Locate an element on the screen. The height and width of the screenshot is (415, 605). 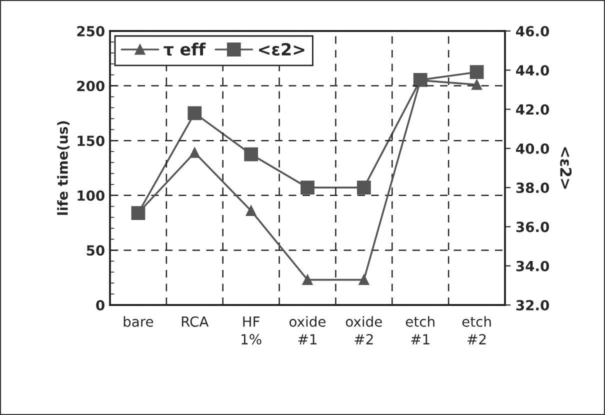
y2-tick-label: 40.0 is located at coordinates (533, 148).